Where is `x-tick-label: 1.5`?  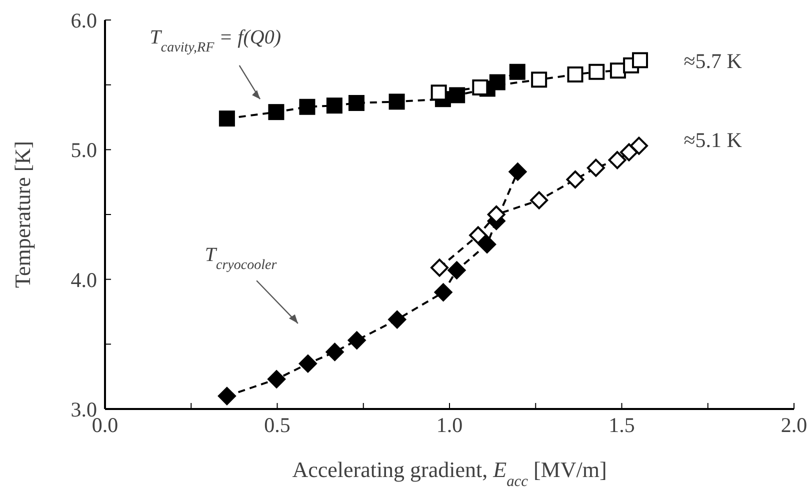
x-tick-label: 1.5 is located at coordinates (621, 424).